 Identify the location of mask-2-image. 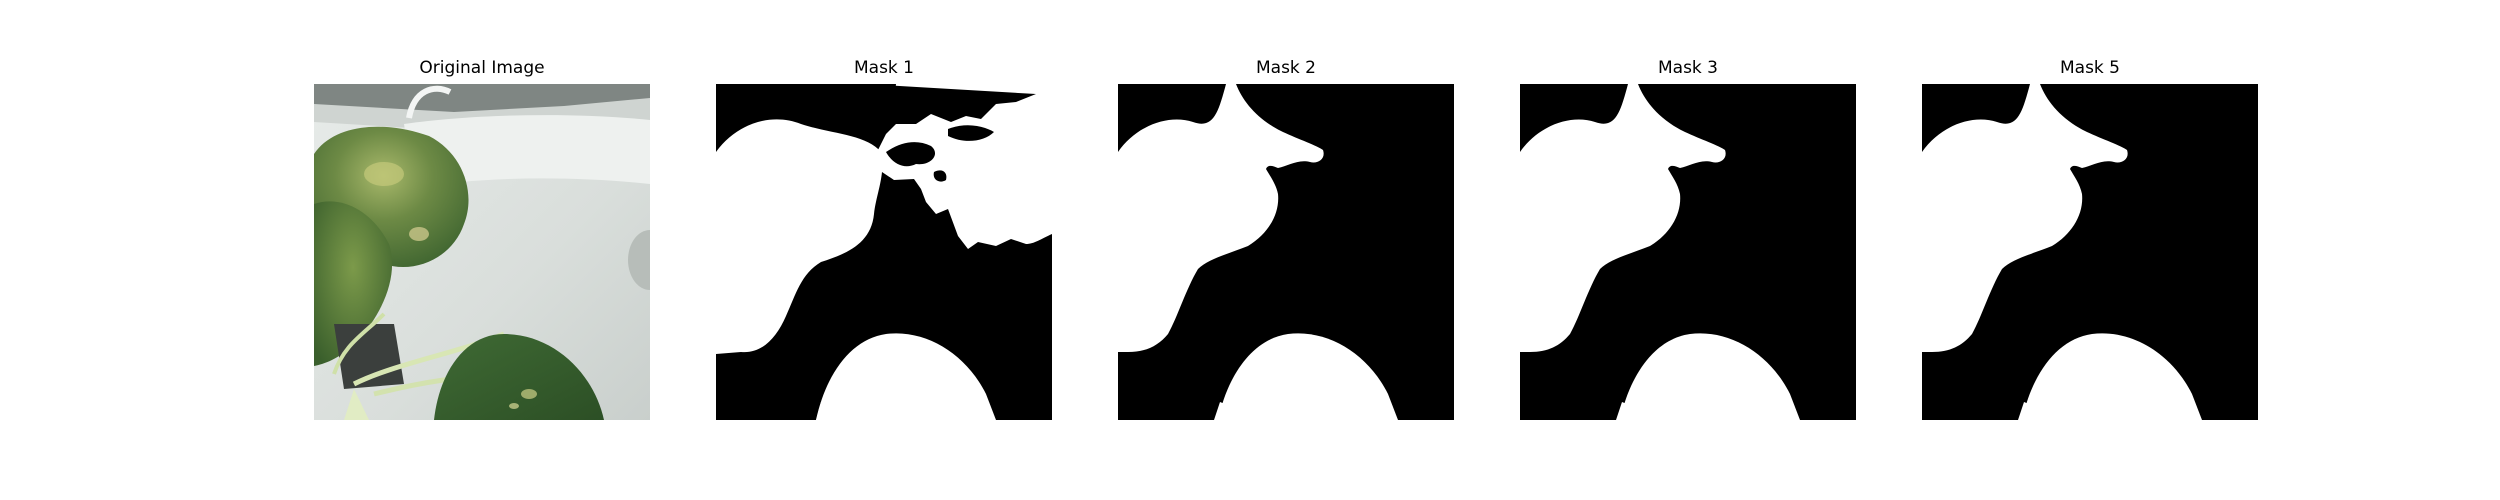
(1286, 252).